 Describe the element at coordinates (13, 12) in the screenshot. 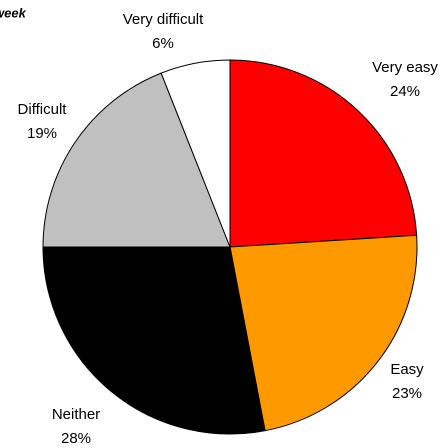

I see `chart-title: week` at that location.